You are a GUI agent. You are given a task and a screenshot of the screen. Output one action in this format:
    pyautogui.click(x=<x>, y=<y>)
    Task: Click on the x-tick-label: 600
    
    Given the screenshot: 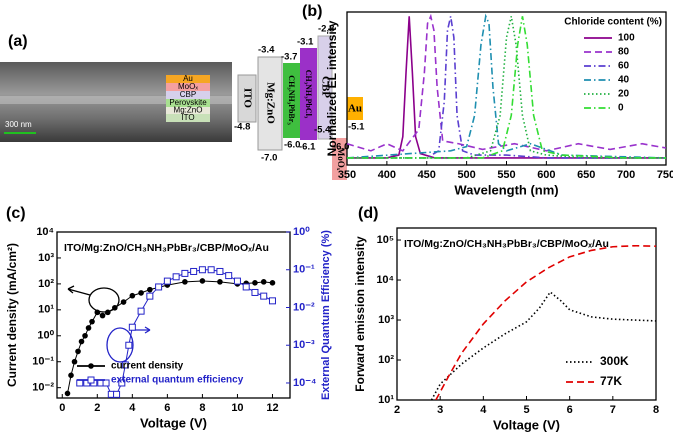 What is the action you would take?
    pyautogui.click(x=546, y=175)
    